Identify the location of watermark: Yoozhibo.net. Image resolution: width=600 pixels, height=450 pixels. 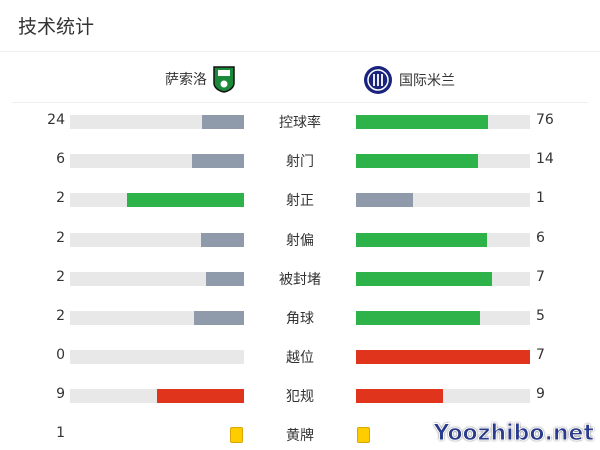
(513, 434).